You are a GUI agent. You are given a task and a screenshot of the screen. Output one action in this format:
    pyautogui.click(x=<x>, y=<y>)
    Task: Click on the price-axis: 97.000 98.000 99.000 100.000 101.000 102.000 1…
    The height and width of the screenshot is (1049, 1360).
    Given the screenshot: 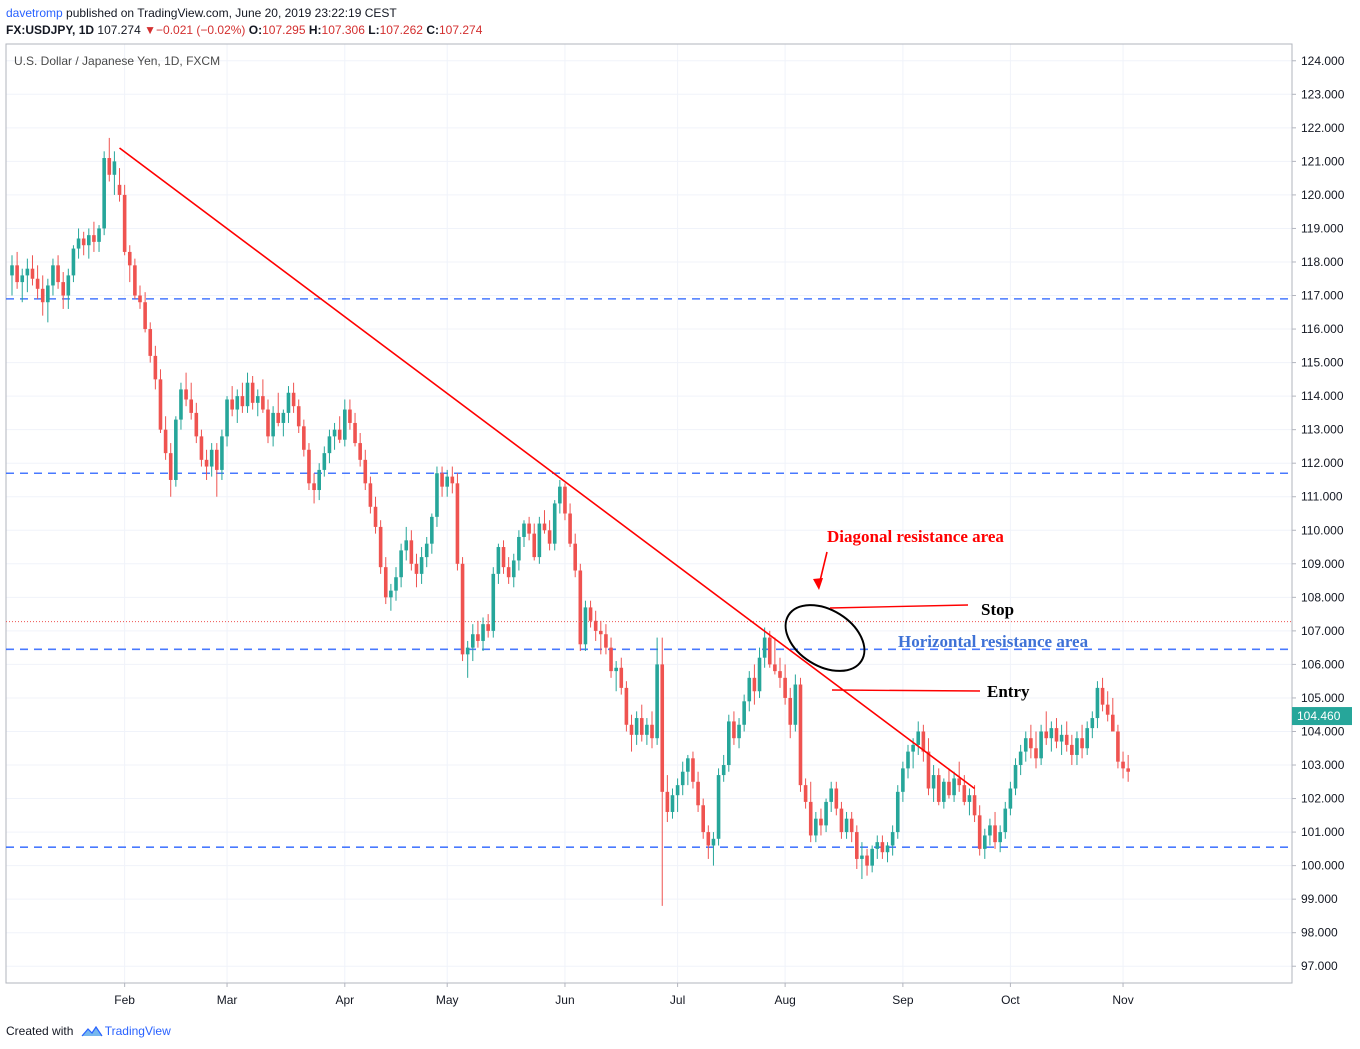 What is the action you would take?
    pyautogui.click(x=1322, y=513)
    